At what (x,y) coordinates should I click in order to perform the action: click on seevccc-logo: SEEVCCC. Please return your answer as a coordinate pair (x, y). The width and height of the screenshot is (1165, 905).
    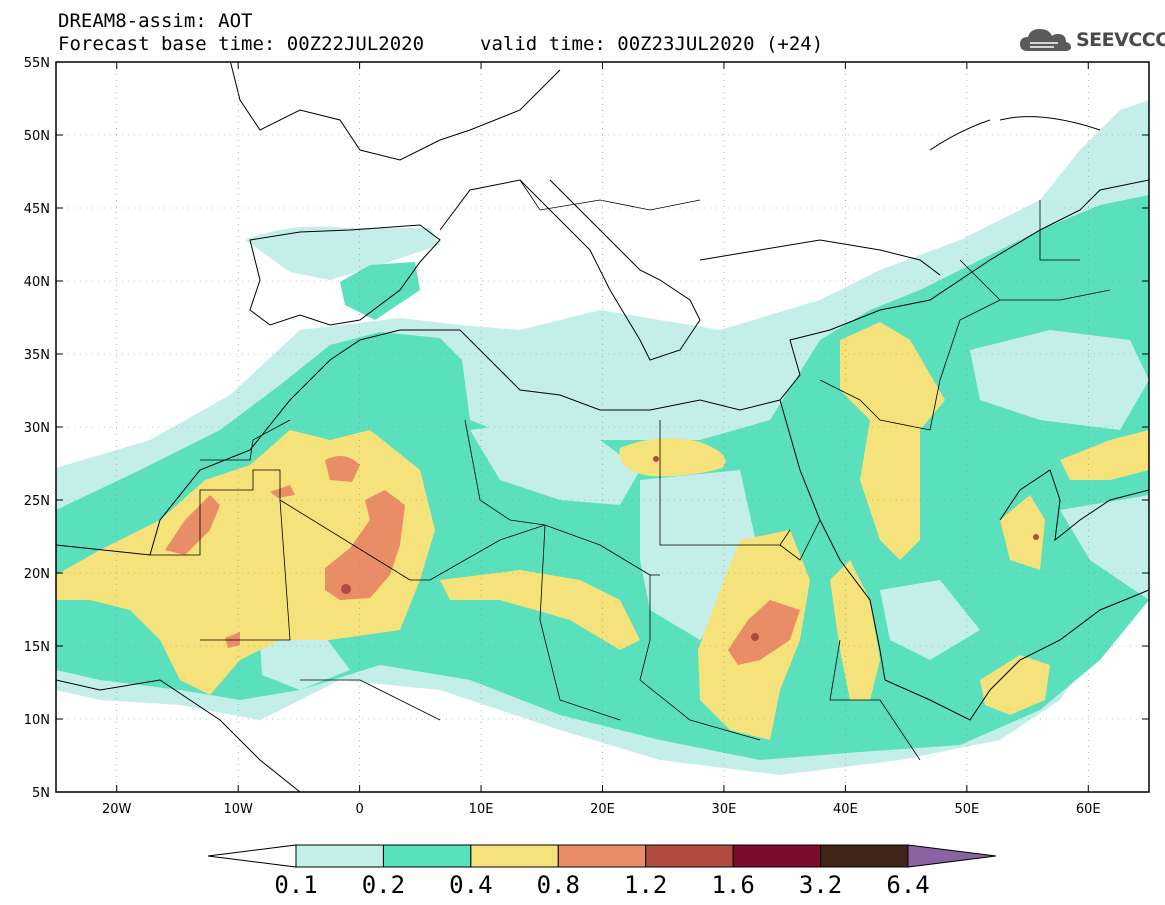
    Looking at the image, I should click on (1091, 40).